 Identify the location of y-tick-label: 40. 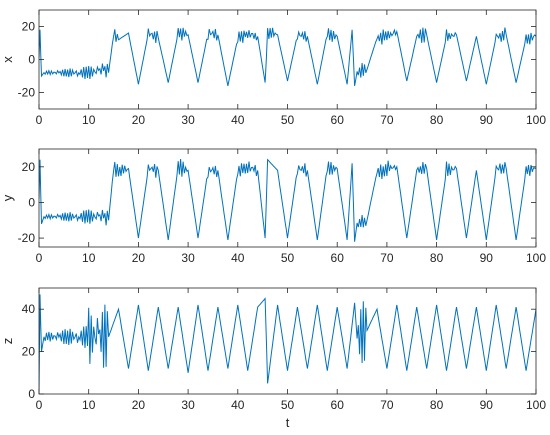
(29, 309).